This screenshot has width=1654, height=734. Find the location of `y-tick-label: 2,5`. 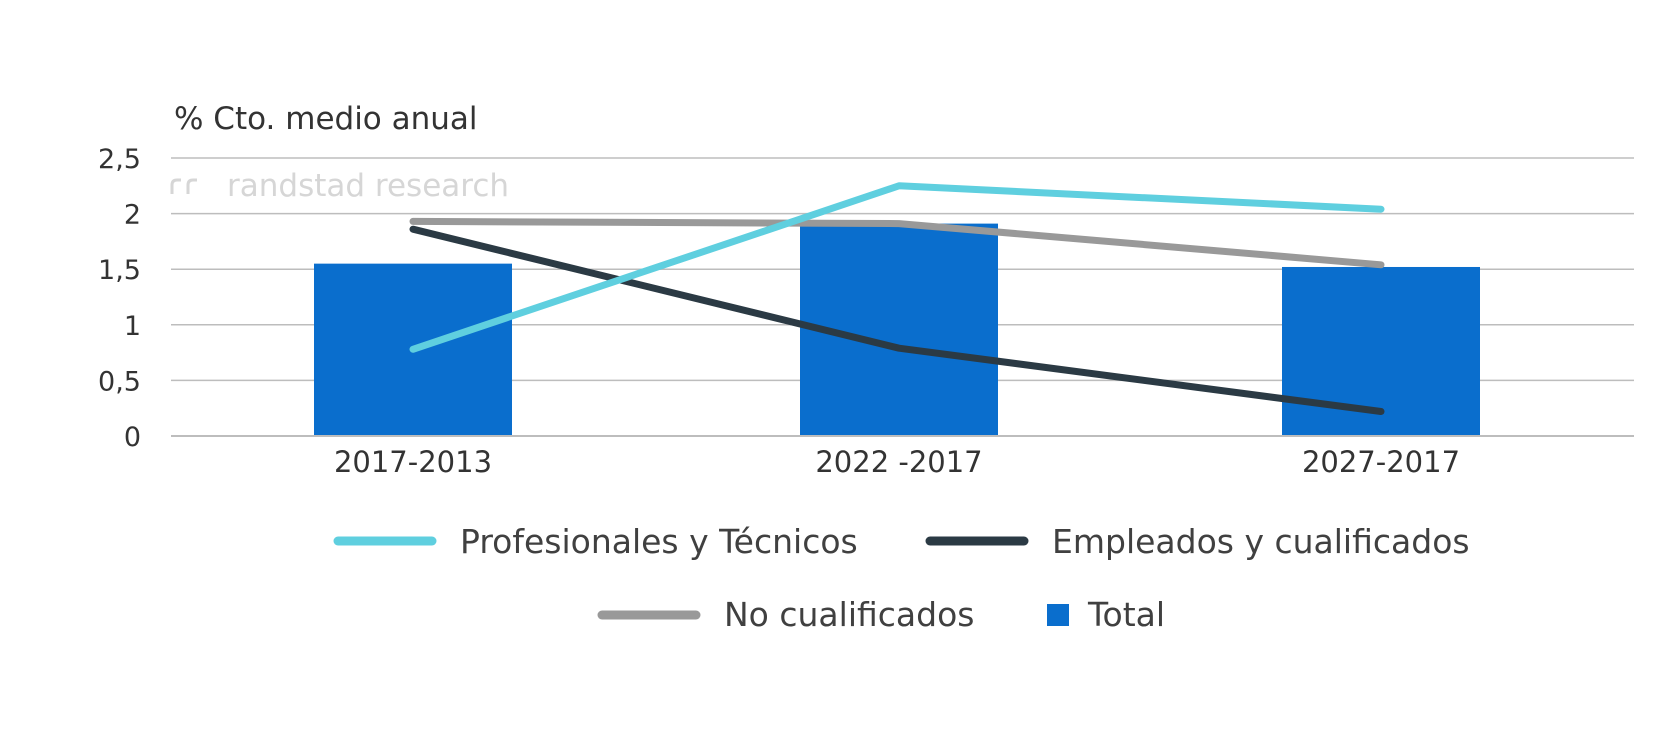

y-tick-label: 2,5 is located at coordinates (119, 159).